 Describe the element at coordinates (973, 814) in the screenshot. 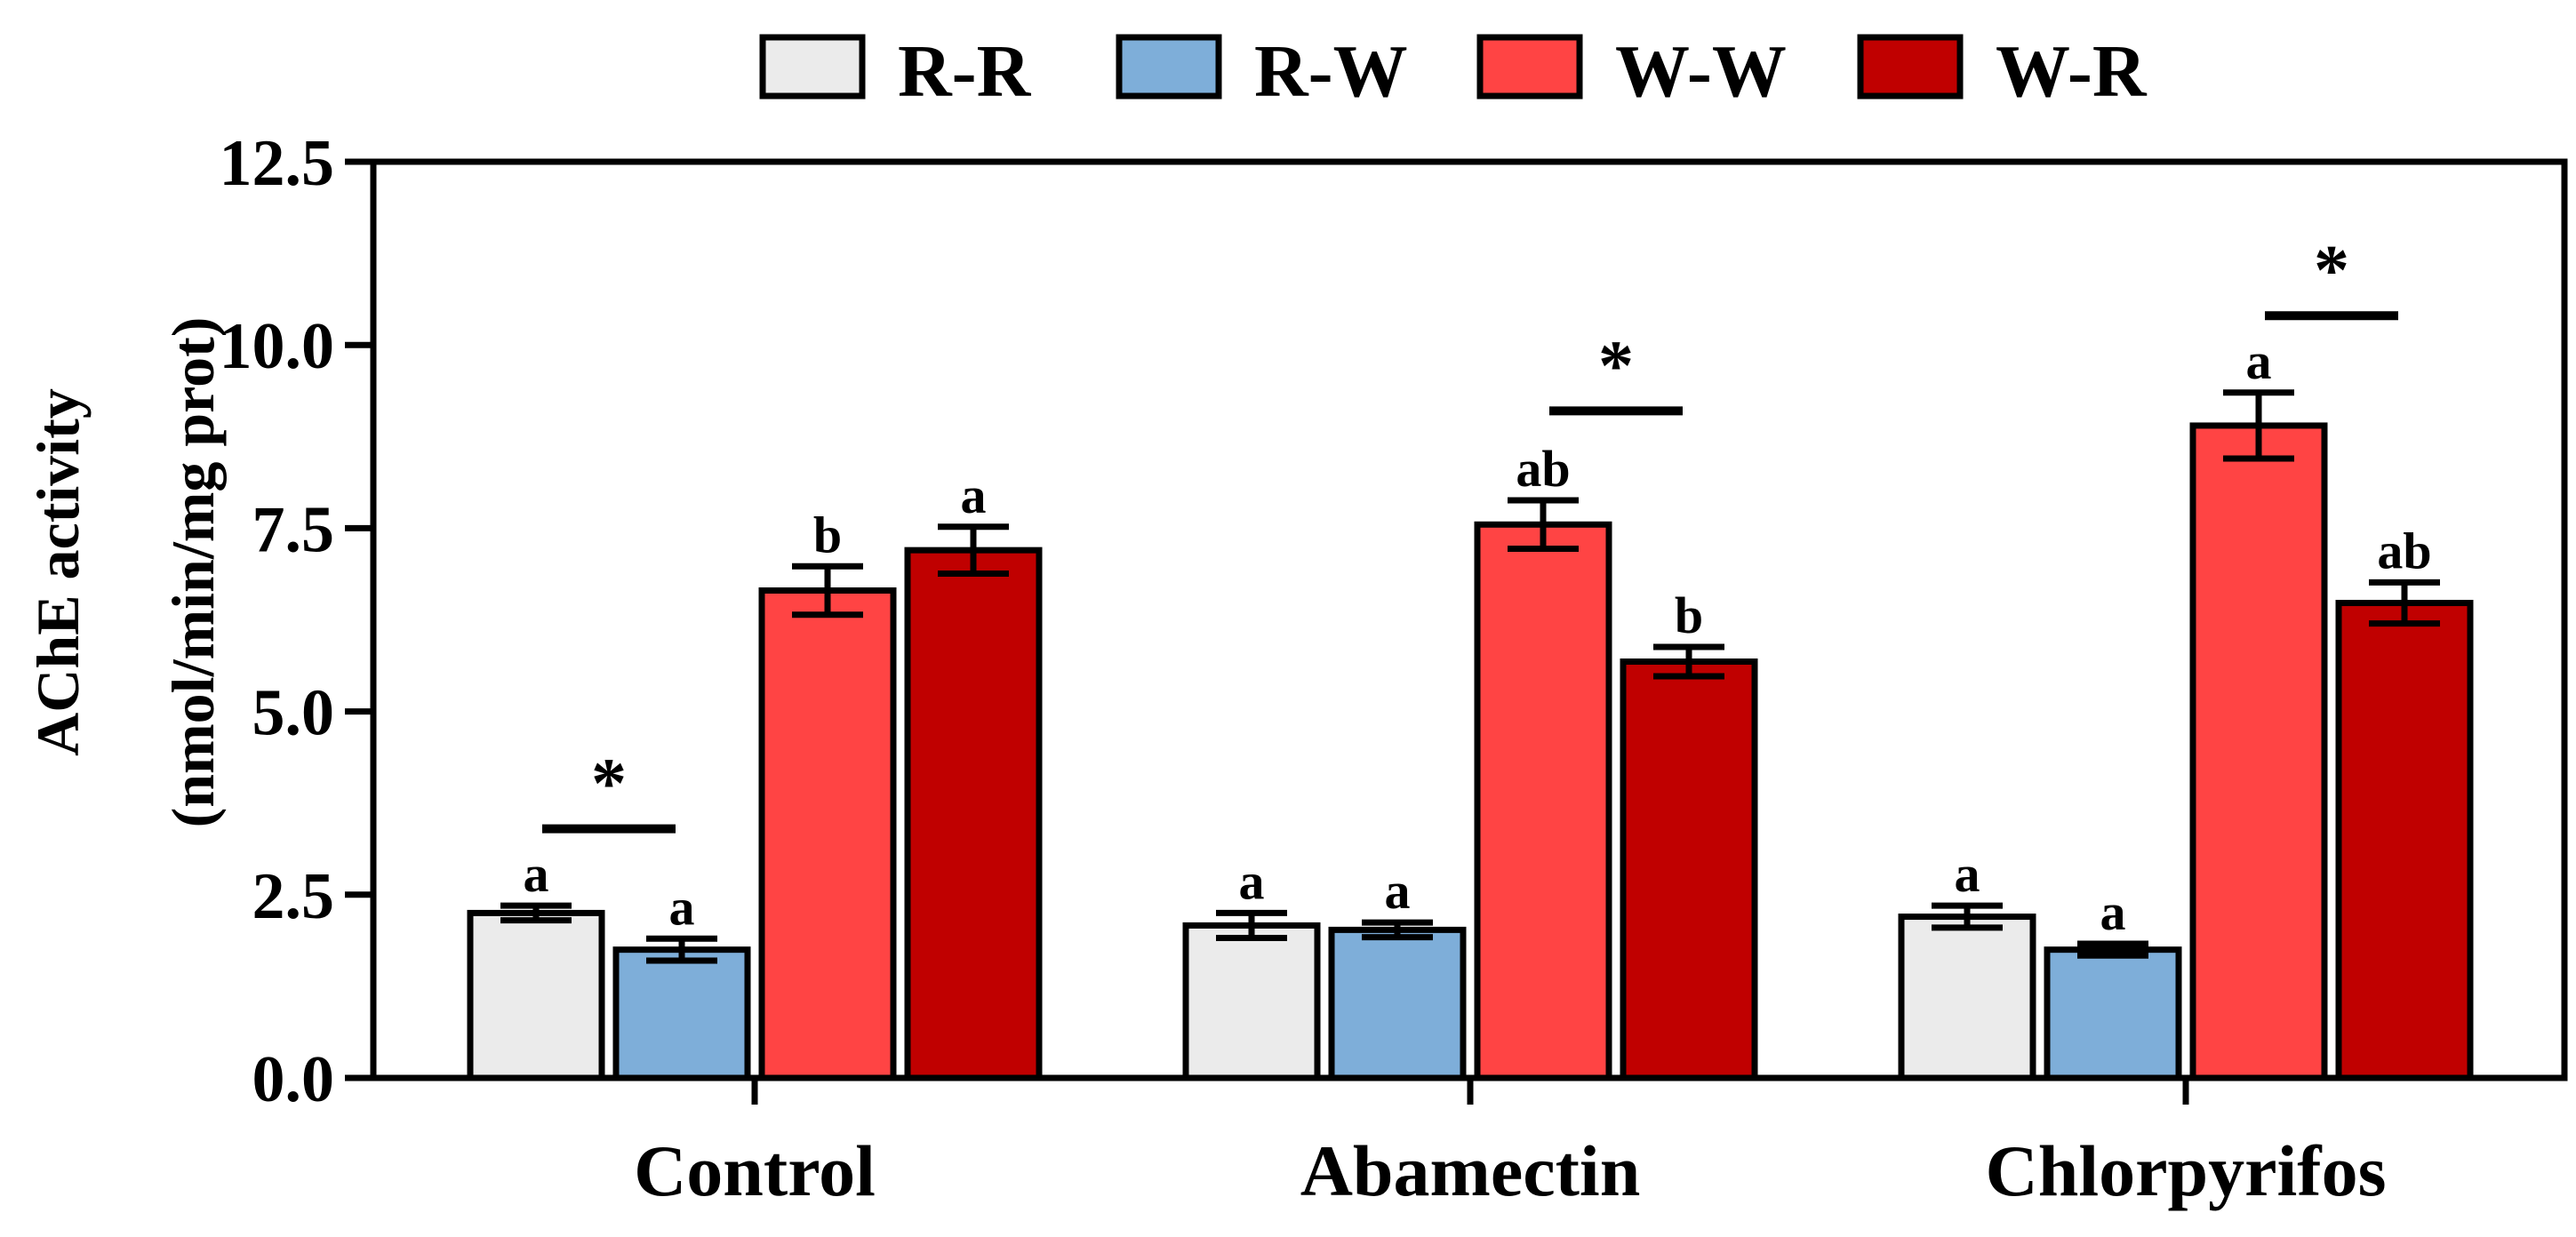

I see `bar-W-R-Control` at that location.